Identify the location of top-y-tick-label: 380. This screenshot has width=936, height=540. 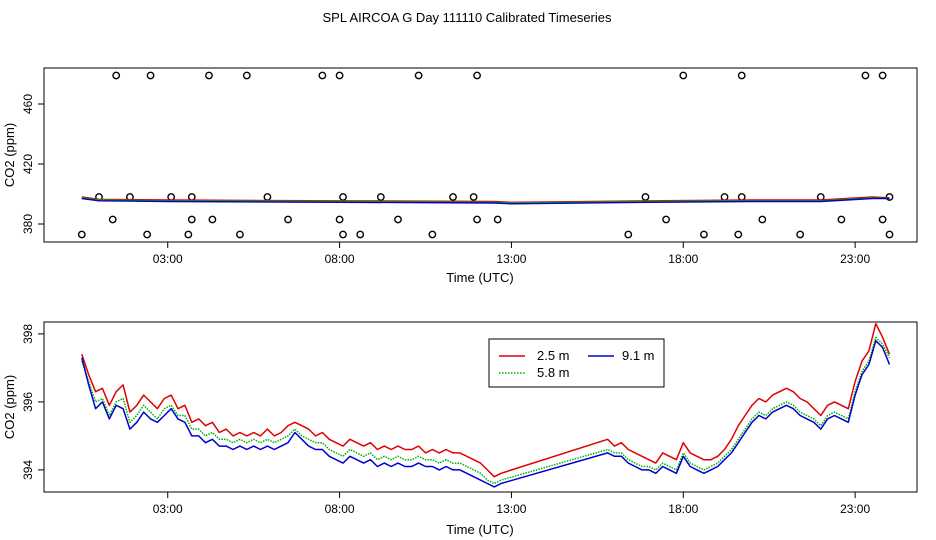
(28, 224).